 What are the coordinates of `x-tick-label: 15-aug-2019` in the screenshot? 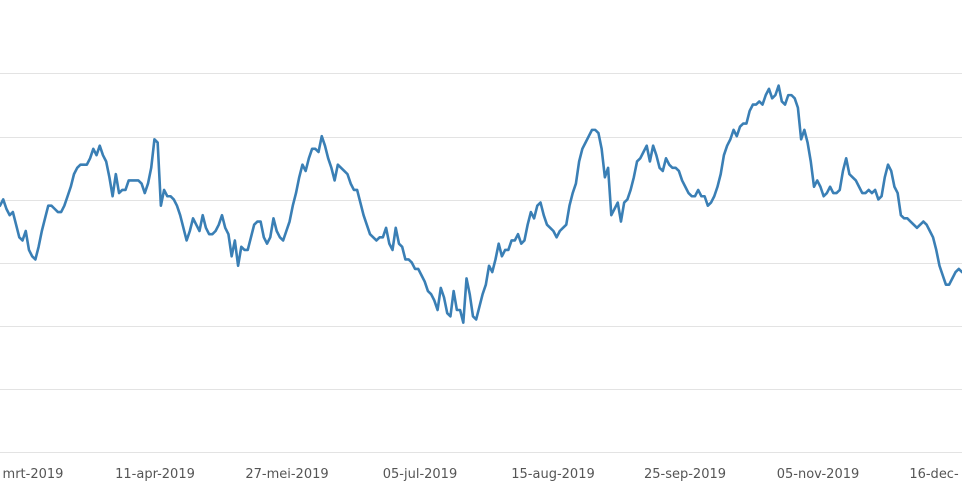 It's located at (552, 474).